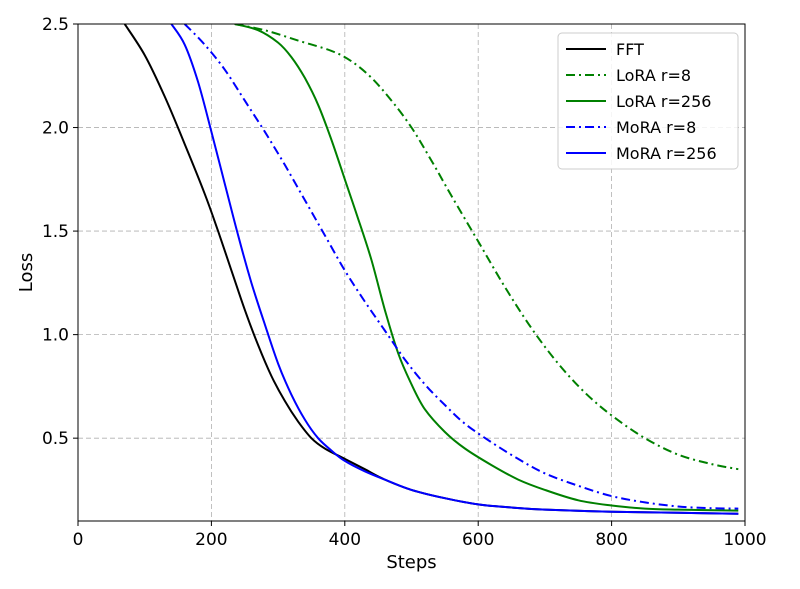 The image size is (800, 589). I want to click on x-tick-label: 200, so click(211, 540).